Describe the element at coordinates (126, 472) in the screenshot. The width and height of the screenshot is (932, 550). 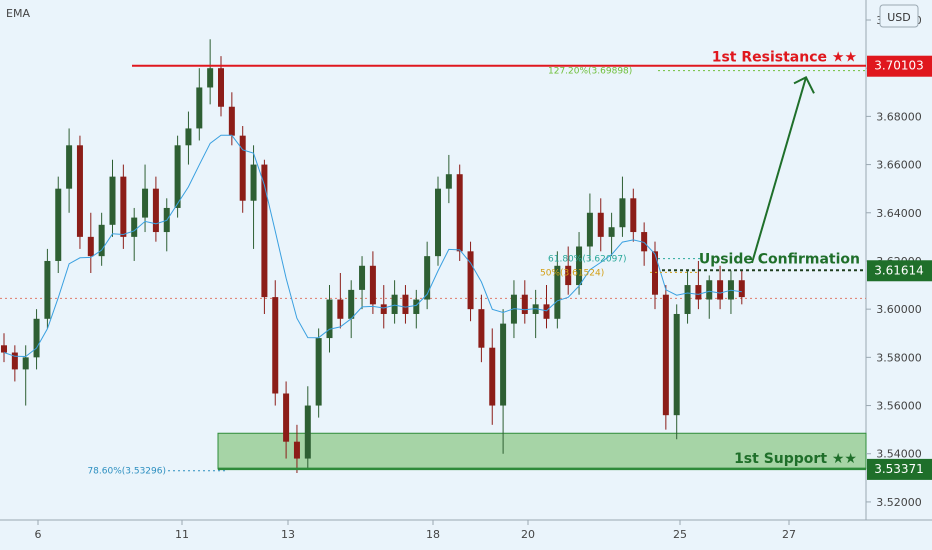
I see `fib-level-label: 78.60%(3.53296)` at that location.